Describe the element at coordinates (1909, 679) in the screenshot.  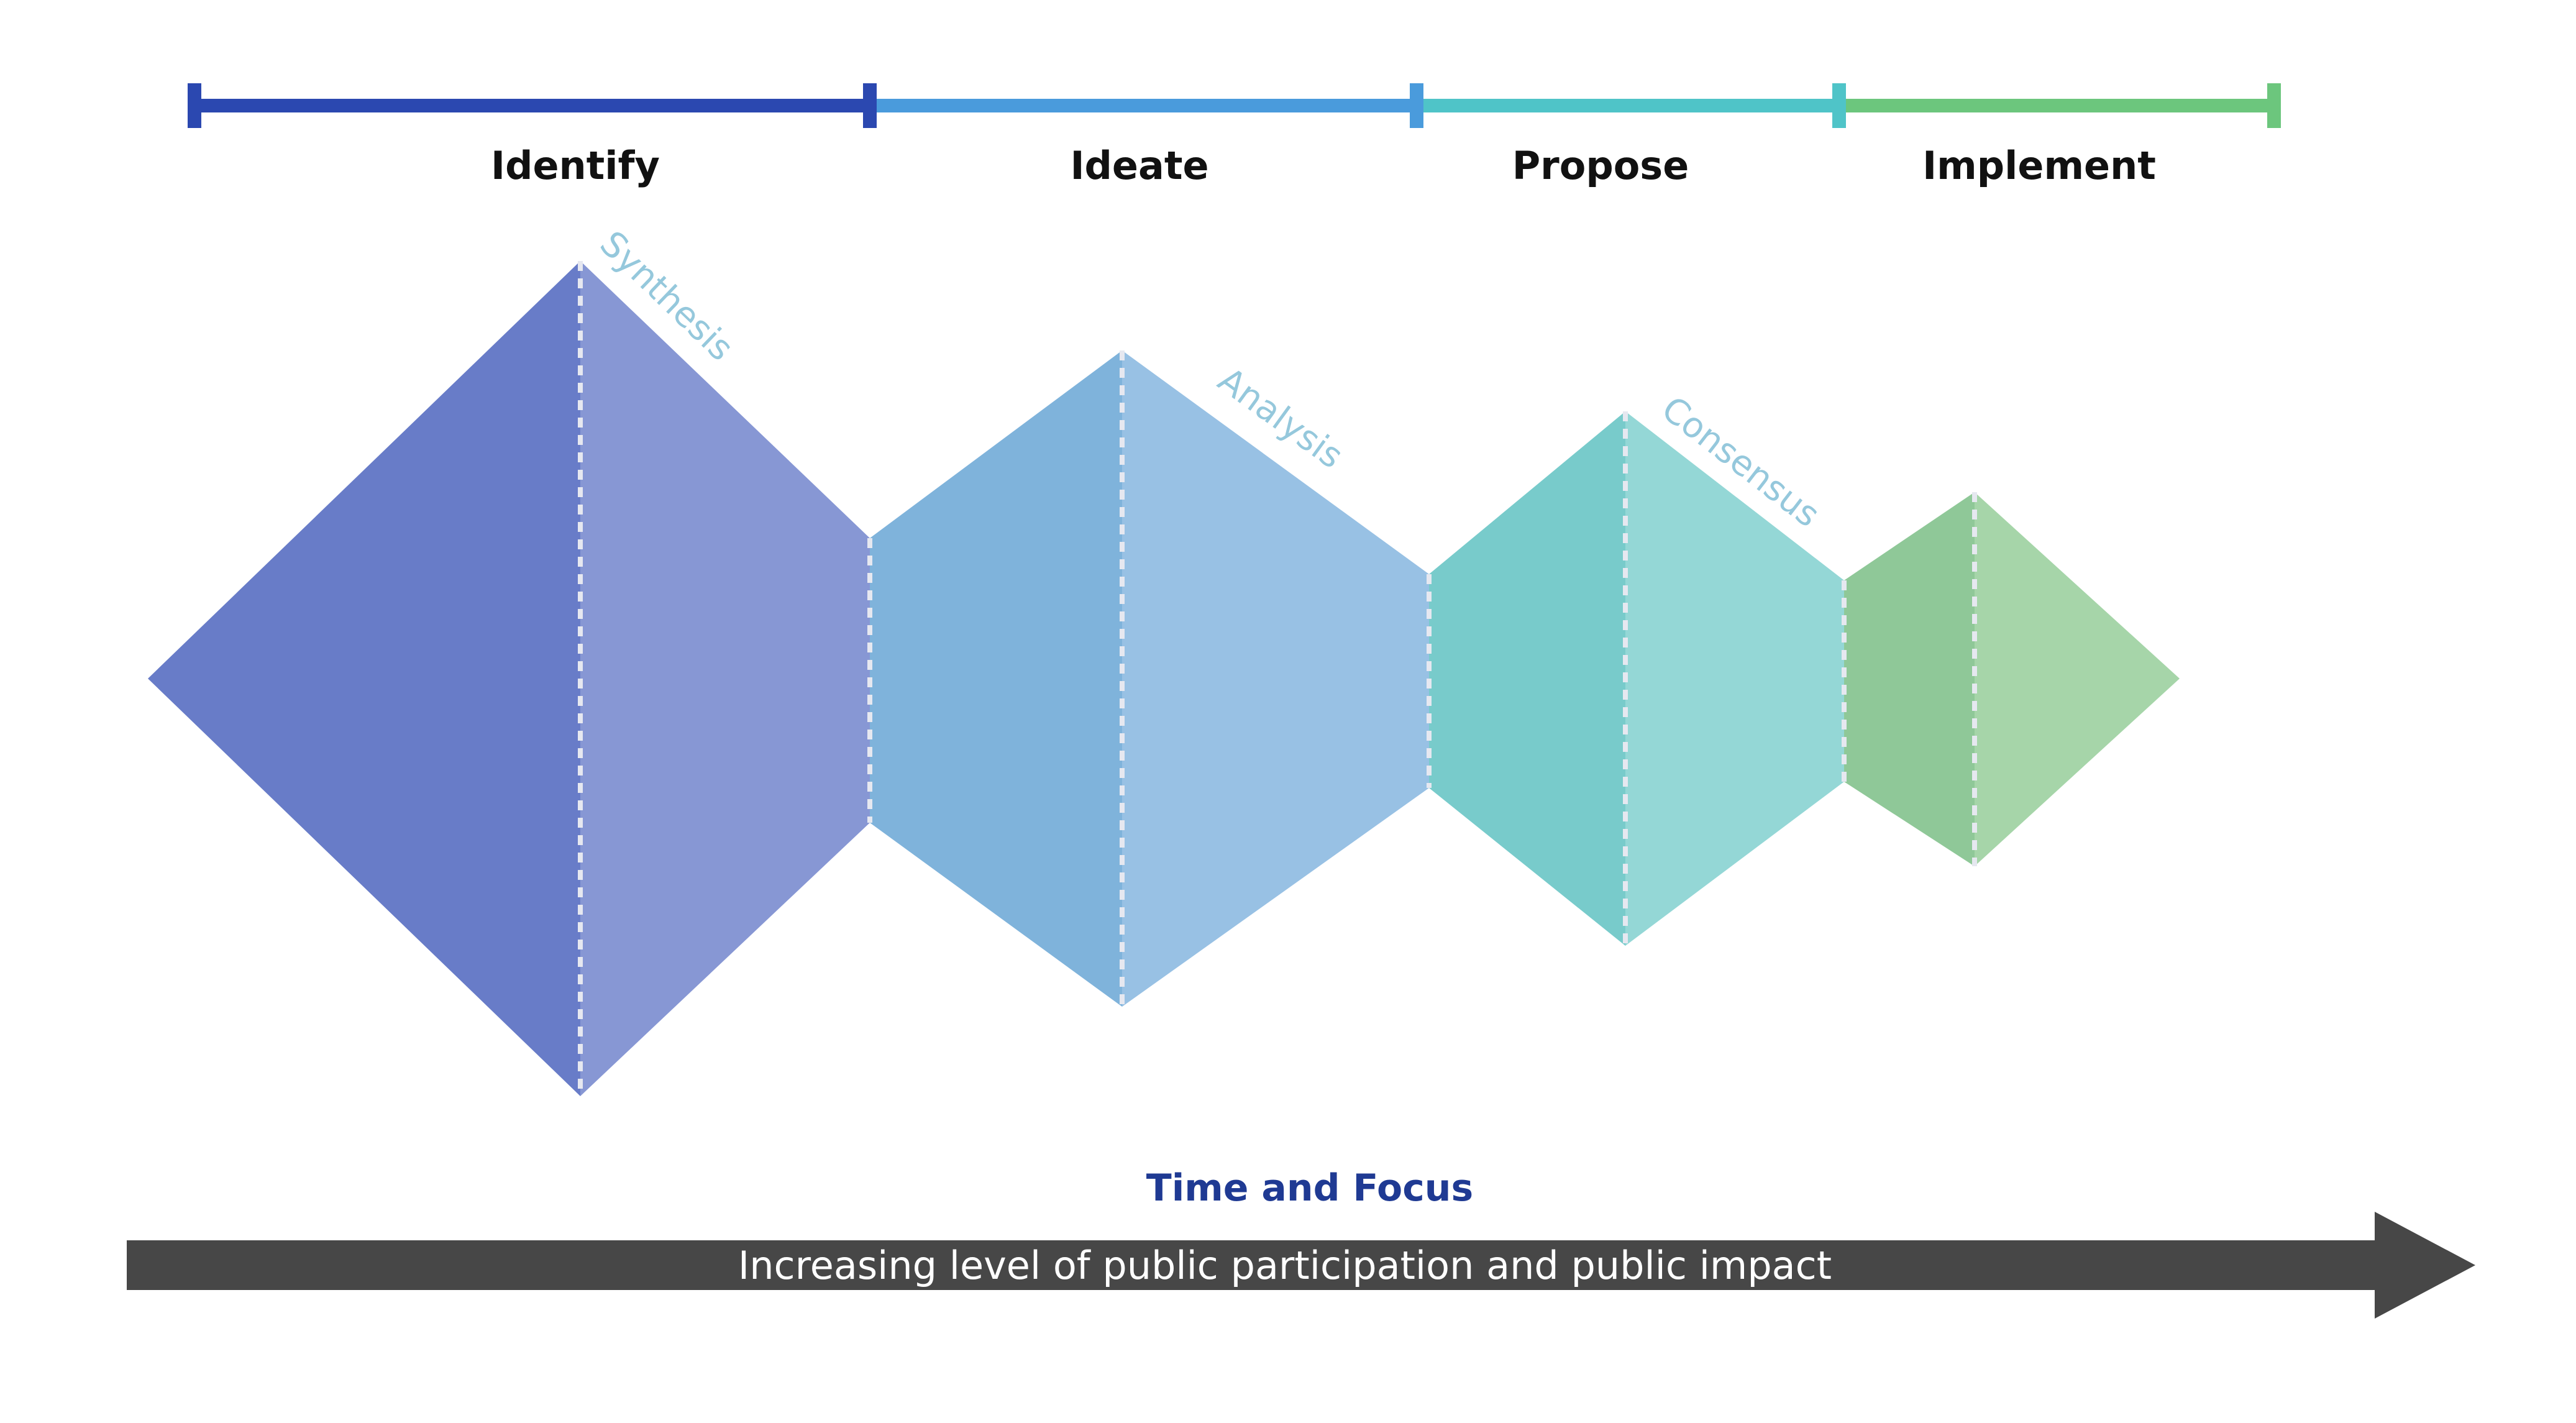
I see `implement-diamond-left-half` at that location.